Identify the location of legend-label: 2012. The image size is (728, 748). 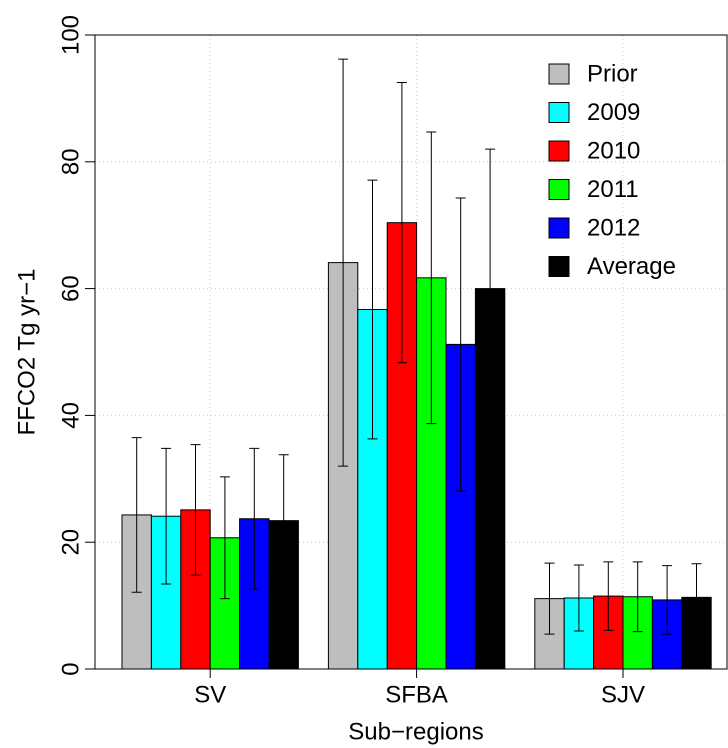
(613, 227).